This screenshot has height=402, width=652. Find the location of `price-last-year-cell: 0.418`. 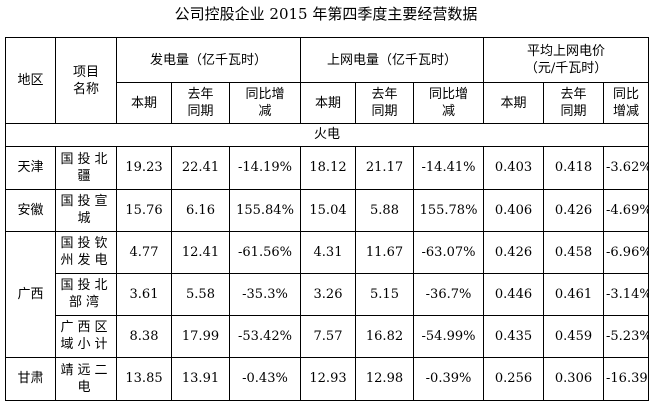

price-last-year-cell: 0.418 is located at coordinates (574, 167).